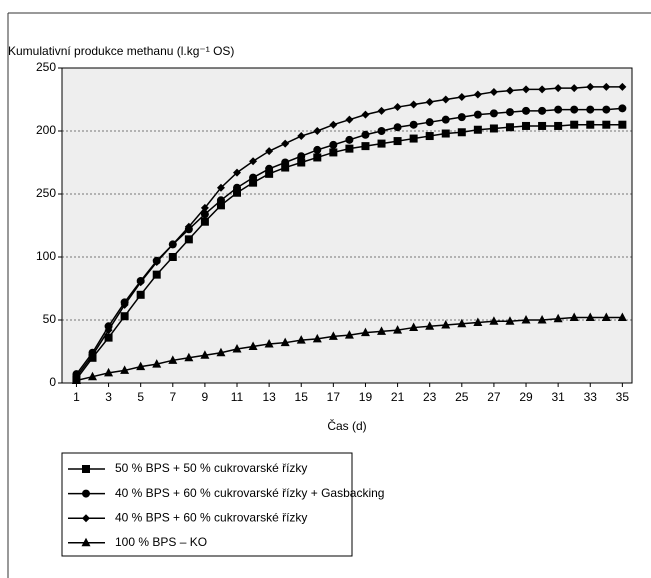  What do you see at coordinates (76, 397) in the screenshot?
I see `x-tick-label: 1` at bounding box center [76, 397].